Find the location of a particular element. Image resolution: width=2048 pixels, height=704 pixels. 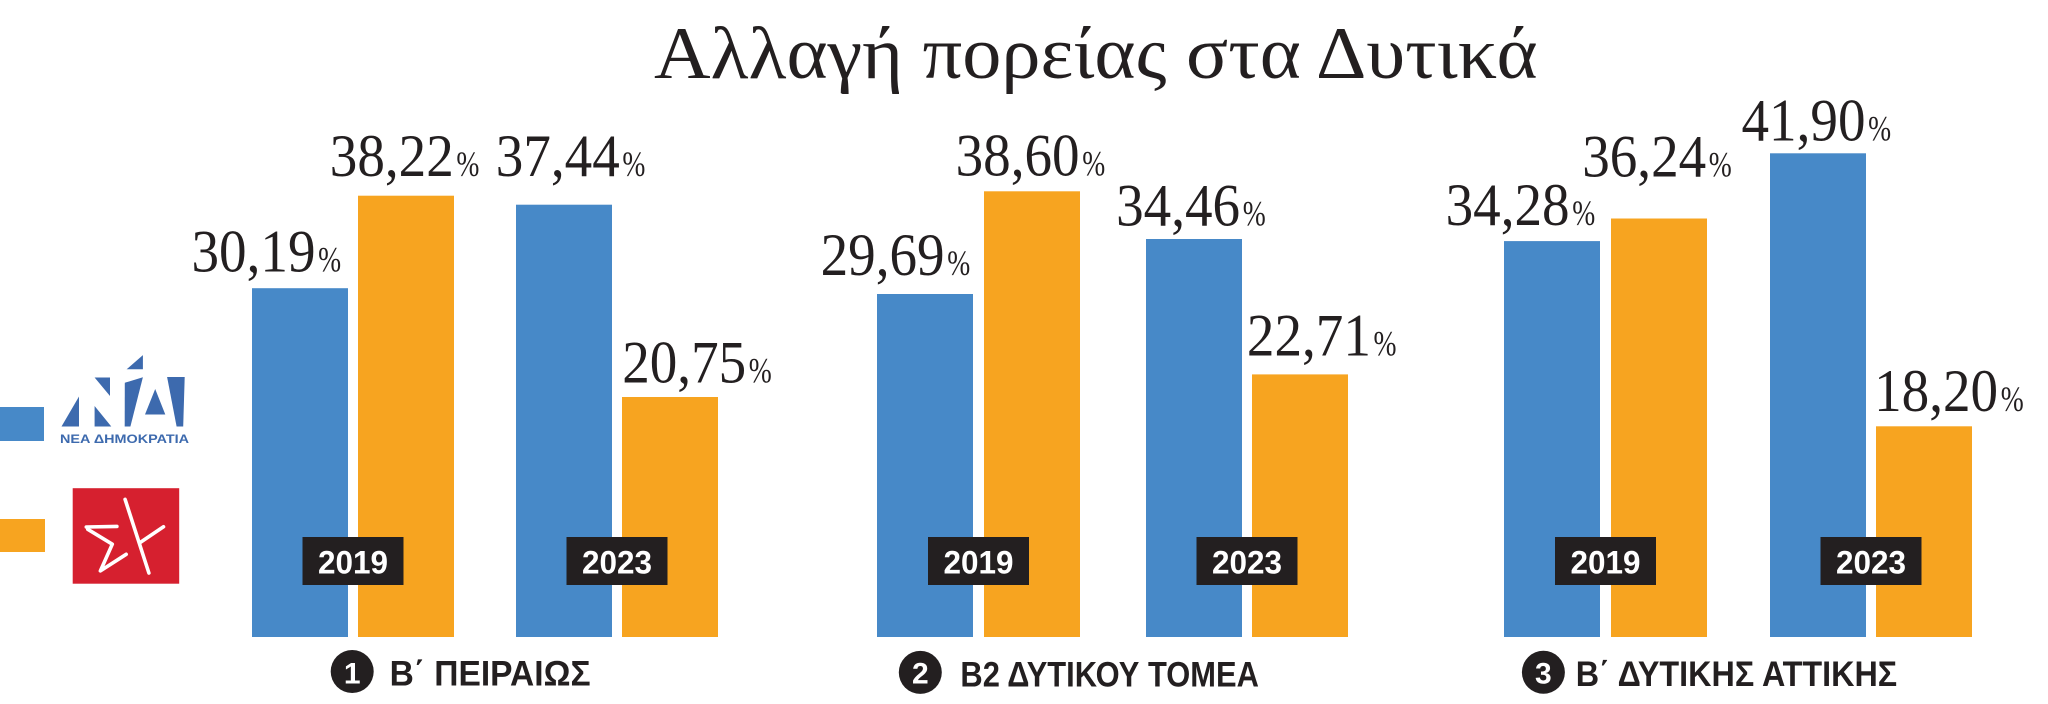

svg-text: 34,28 is located at coordinates (1508, 205).